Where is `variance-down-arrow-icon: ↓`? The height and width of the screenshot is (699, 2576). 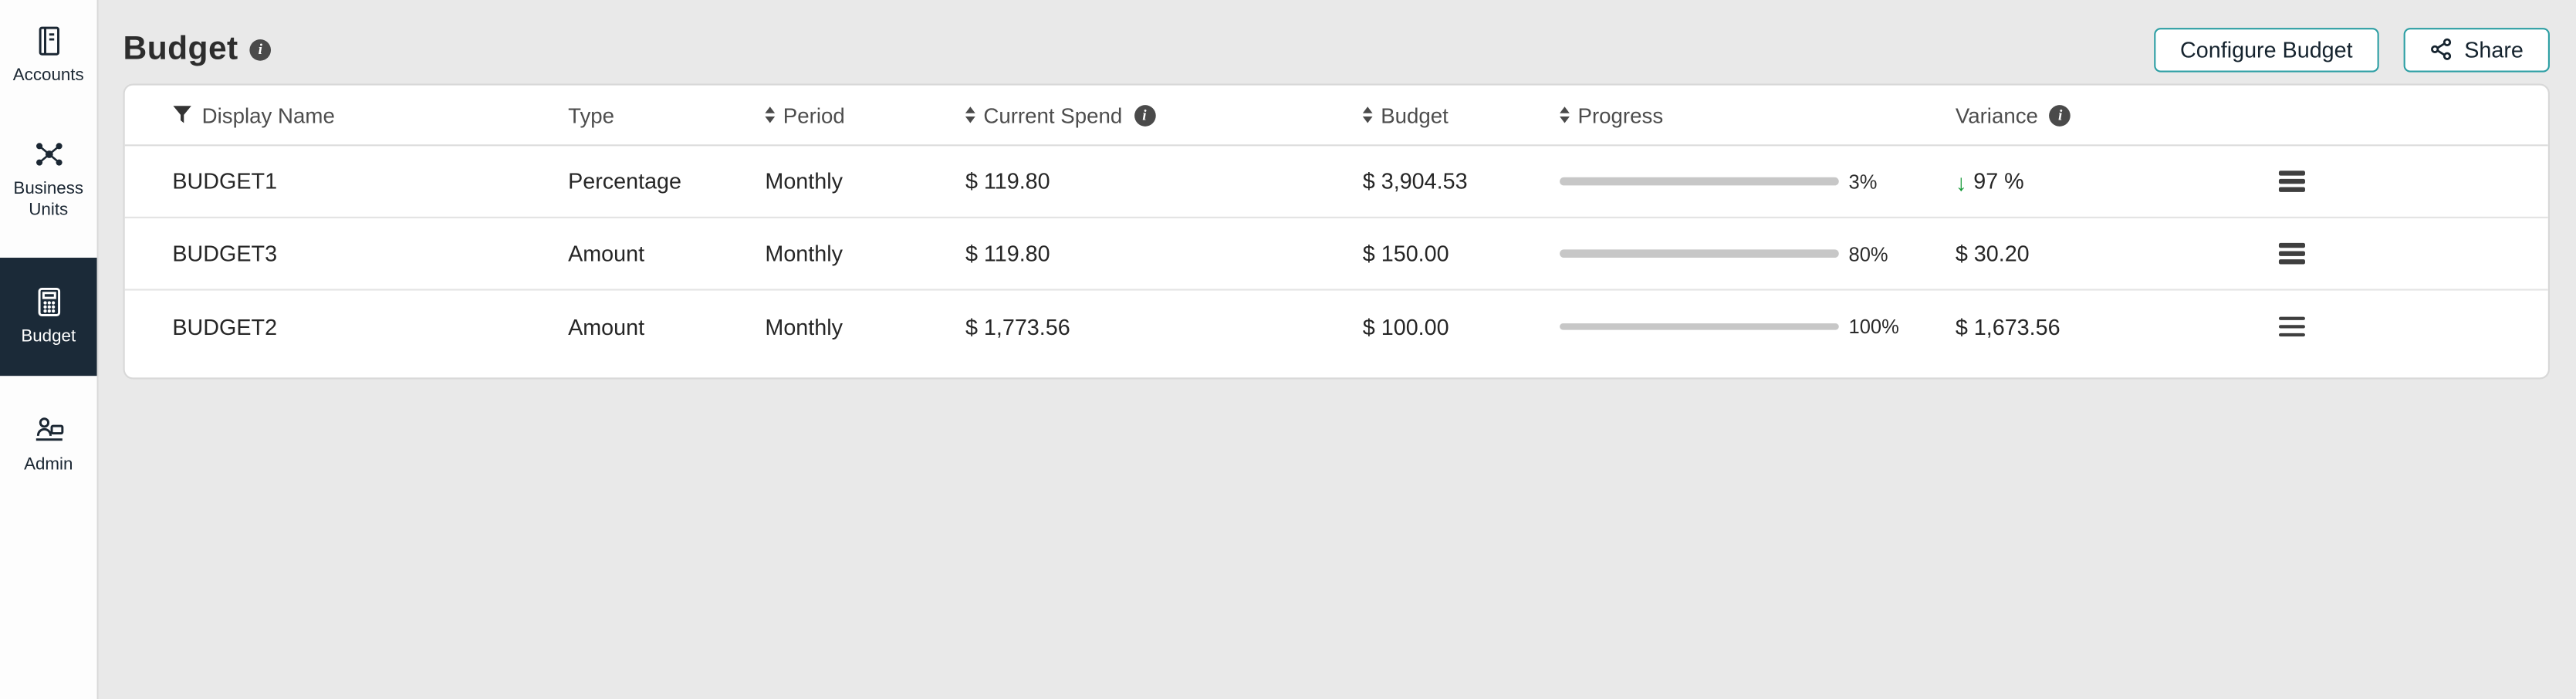
variance-down-arrow-icon: ↓ is located at coordinates (1961, 182).